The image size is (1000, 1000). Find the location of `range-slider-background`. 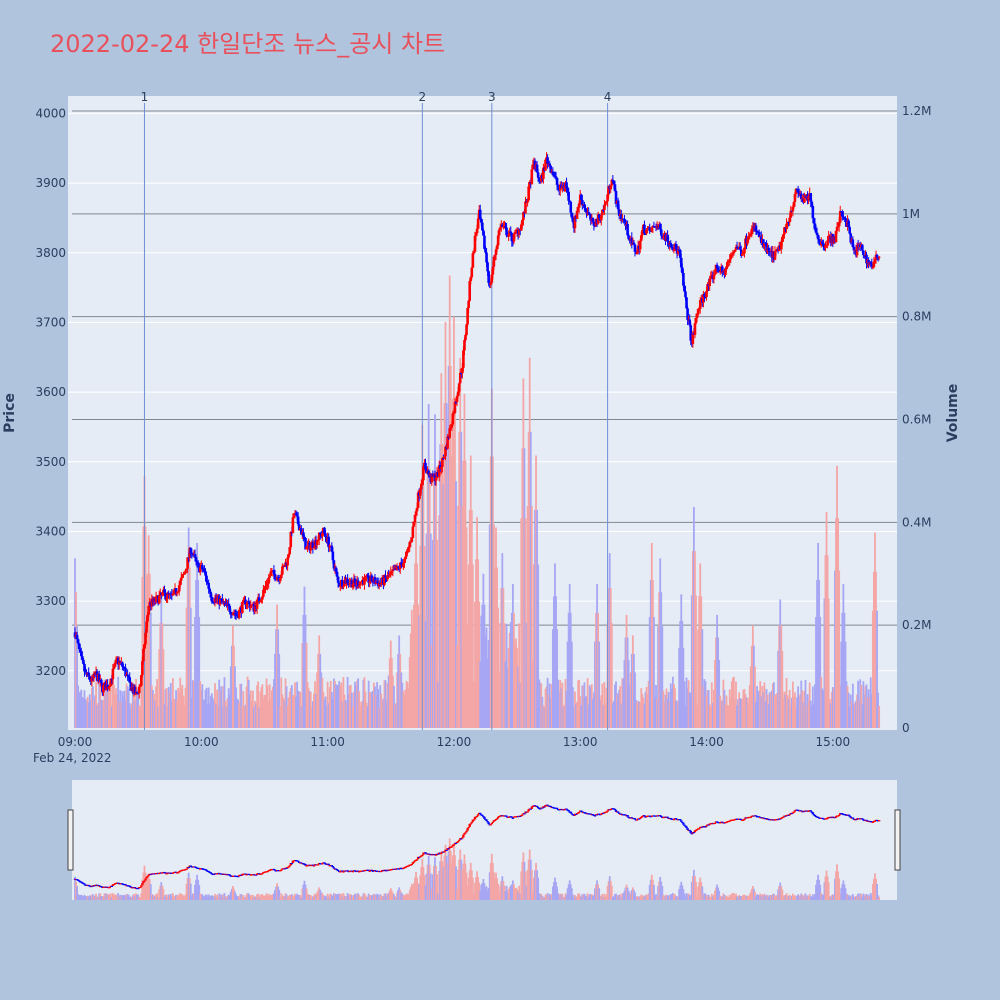

range-slider-background is located at coordinates (484, 840).